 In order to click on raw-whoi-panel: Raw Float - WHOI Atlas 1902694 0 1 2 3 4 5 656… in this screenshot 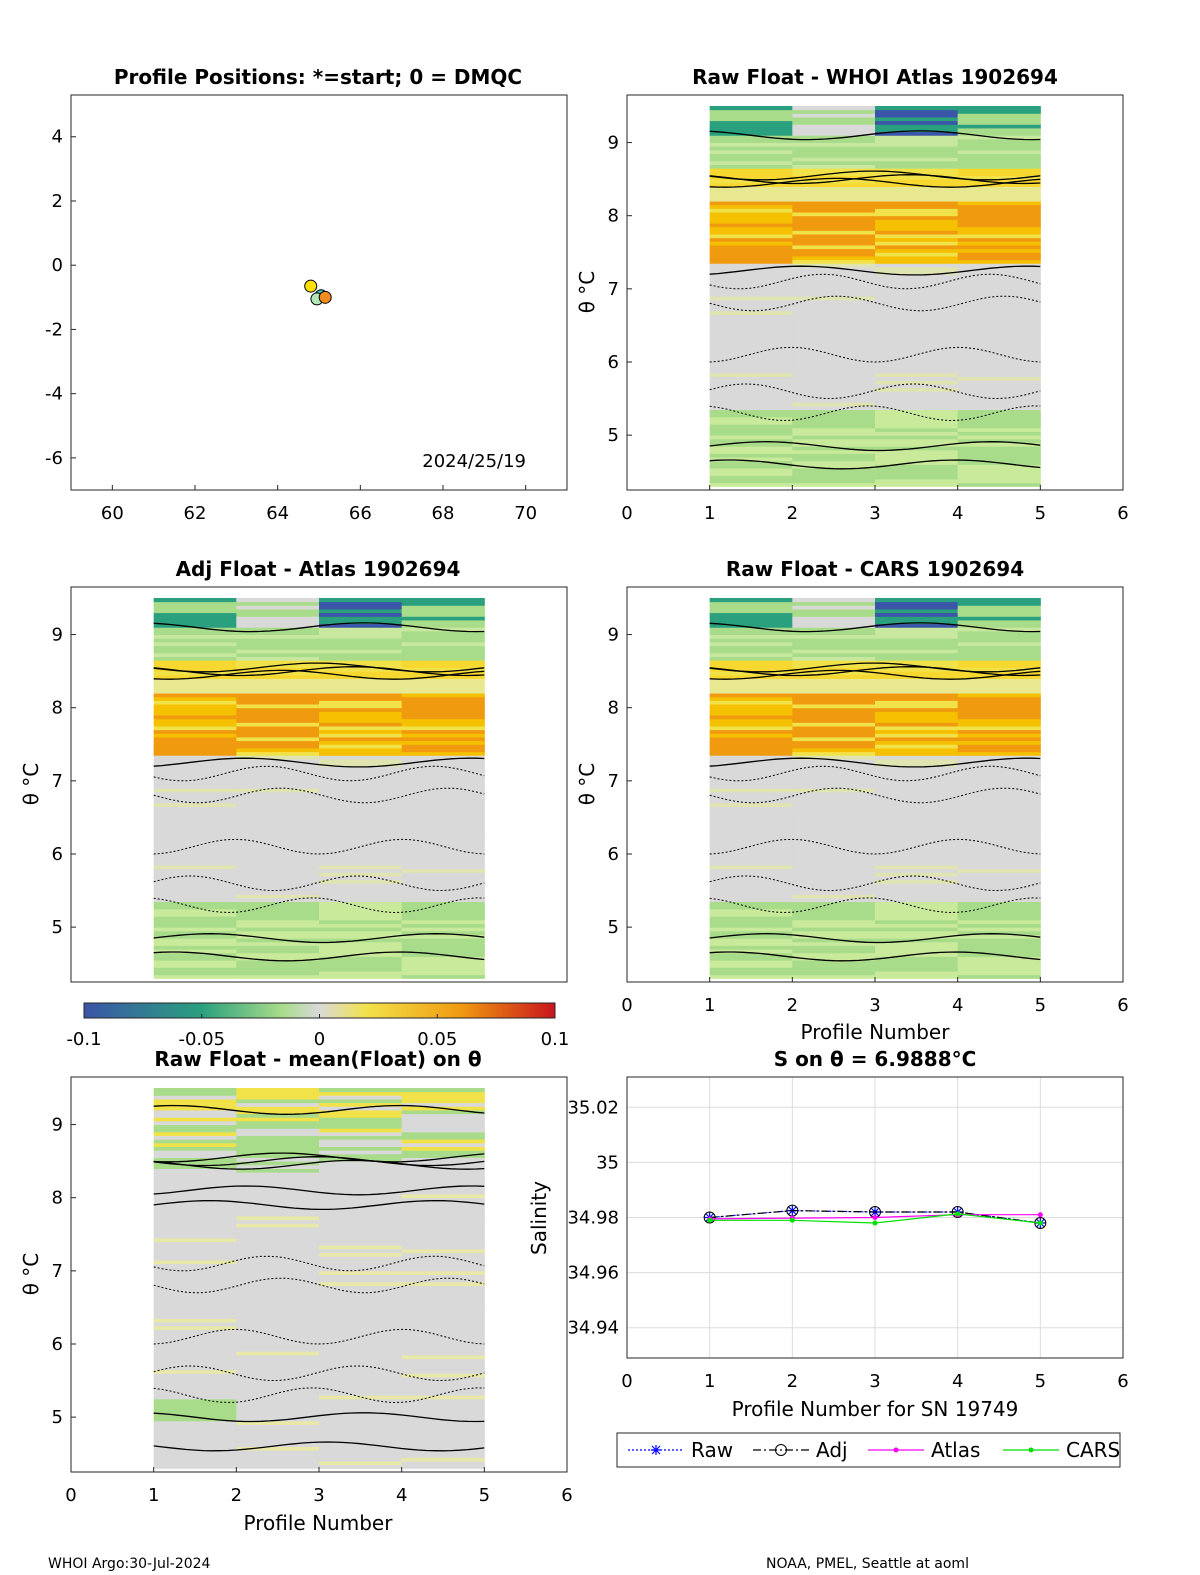, I will do `click(852, 294)`.